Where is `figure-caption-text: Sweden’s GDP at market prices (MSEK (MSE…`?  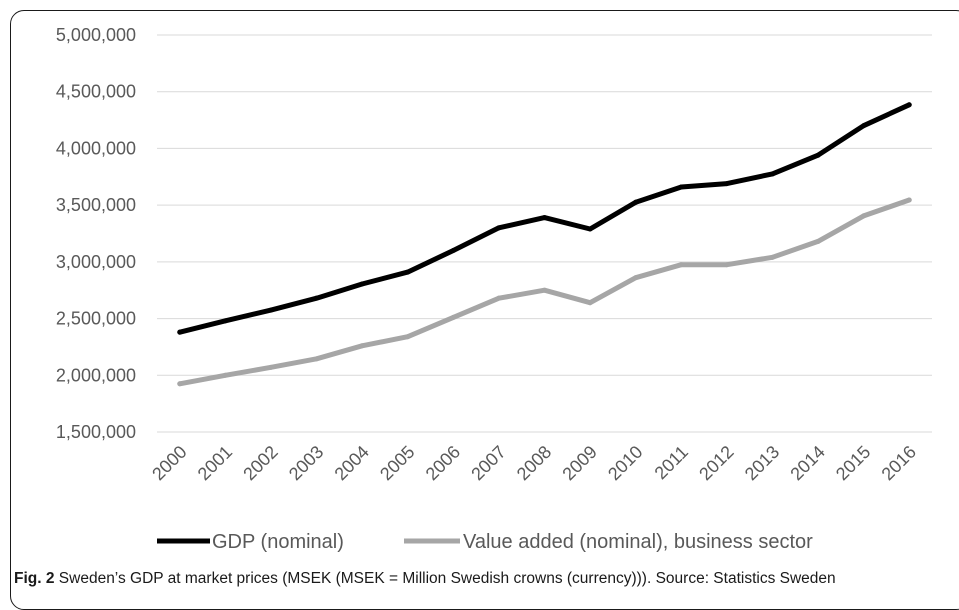 figure-caption-text: Sweden’s GDP at market prices (MSEK (MSE… is located at coordinates (447, 578).